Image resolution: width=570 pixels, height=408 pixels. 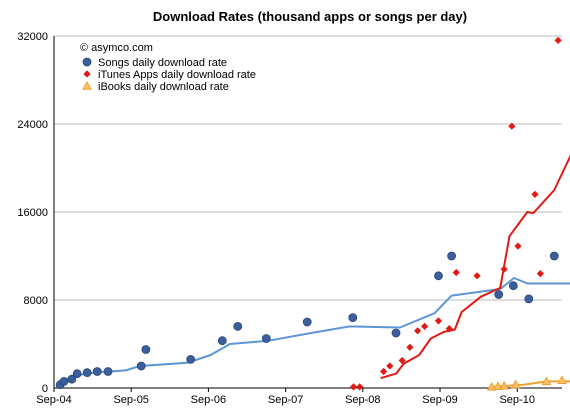 I want to click on legend-apps-label: iTunes Apps daily download rate, so click(x=177, y=75).